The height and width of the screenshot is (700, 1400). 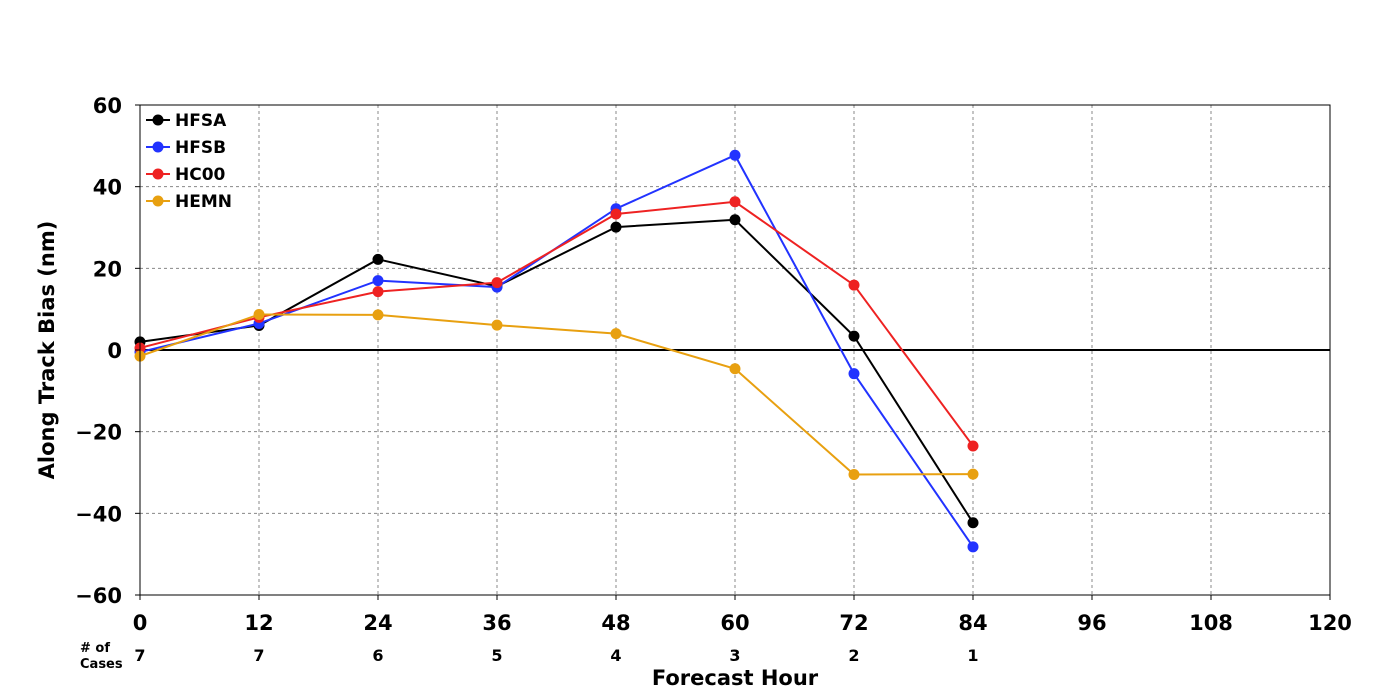 What do you see at coordinates (200, 148) in the screenshot?
I see `legend-label: HFSB` at bounding box center [200, 148].